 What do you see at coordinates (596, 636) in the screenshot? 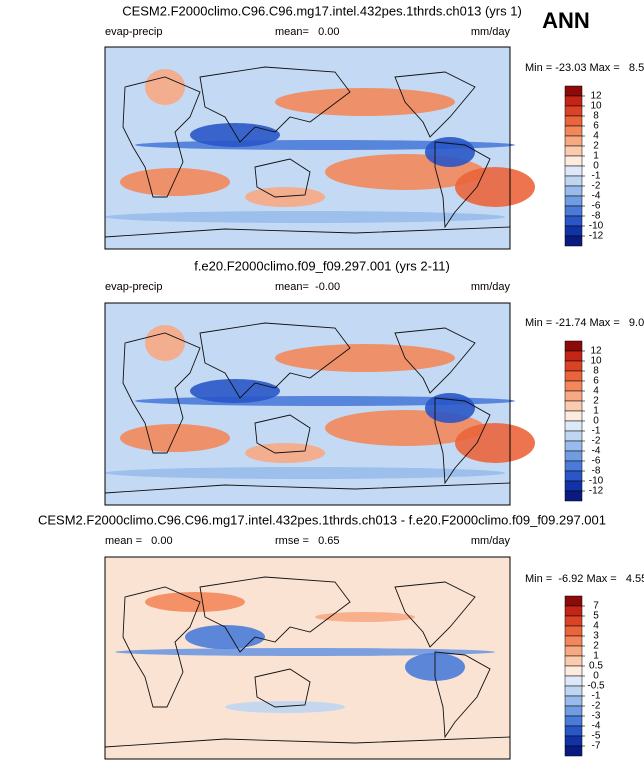
I see `colorbar-label: 3` at bounding box center [596, 636].